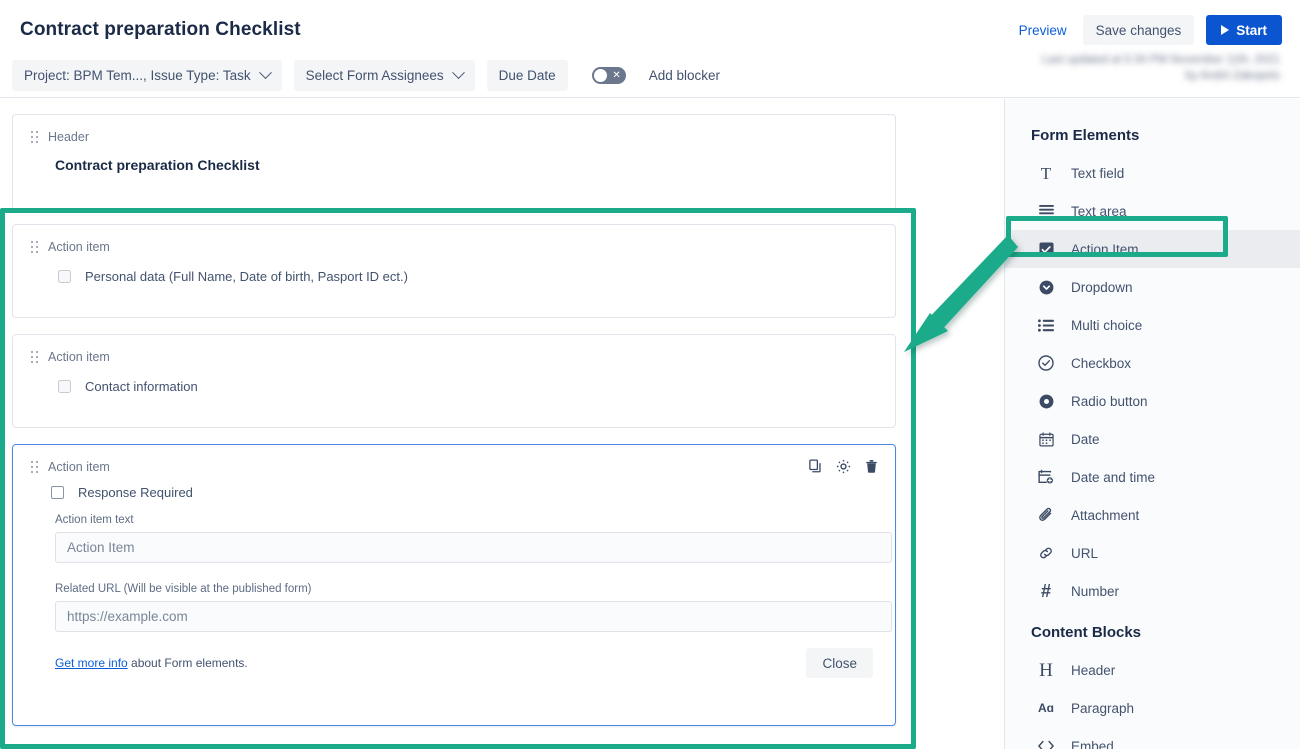 The image size is (1300, 749). Describe the element at coordinates (141, 386) in the screenshot. I see `action-item-text: Contact information` at that location.